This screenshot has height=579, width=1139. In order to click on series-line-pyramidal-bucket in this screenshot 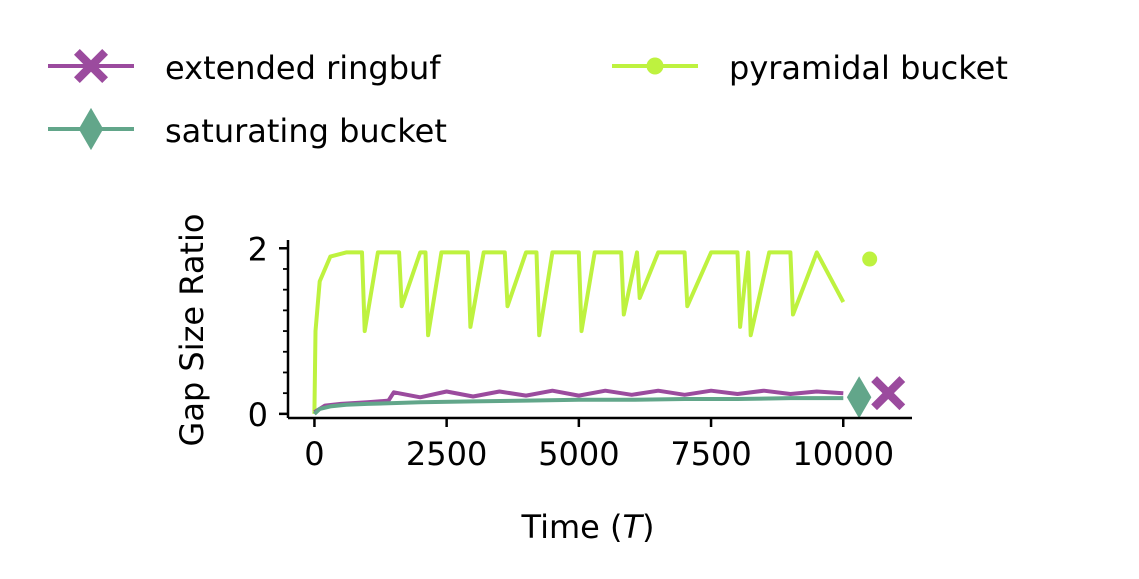, I will do `click(579, 332)`.